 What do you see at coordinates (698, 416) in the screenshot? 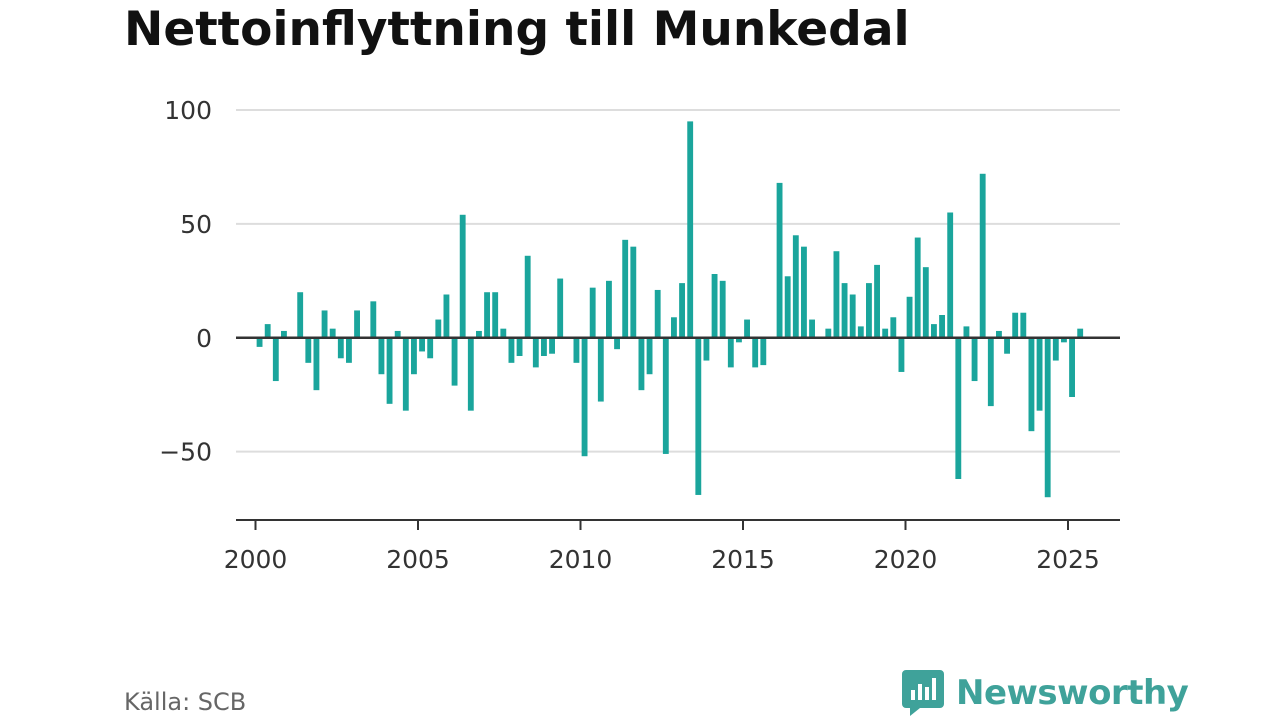
I see `bar-2013-q3` at bounding box center [698, 416].